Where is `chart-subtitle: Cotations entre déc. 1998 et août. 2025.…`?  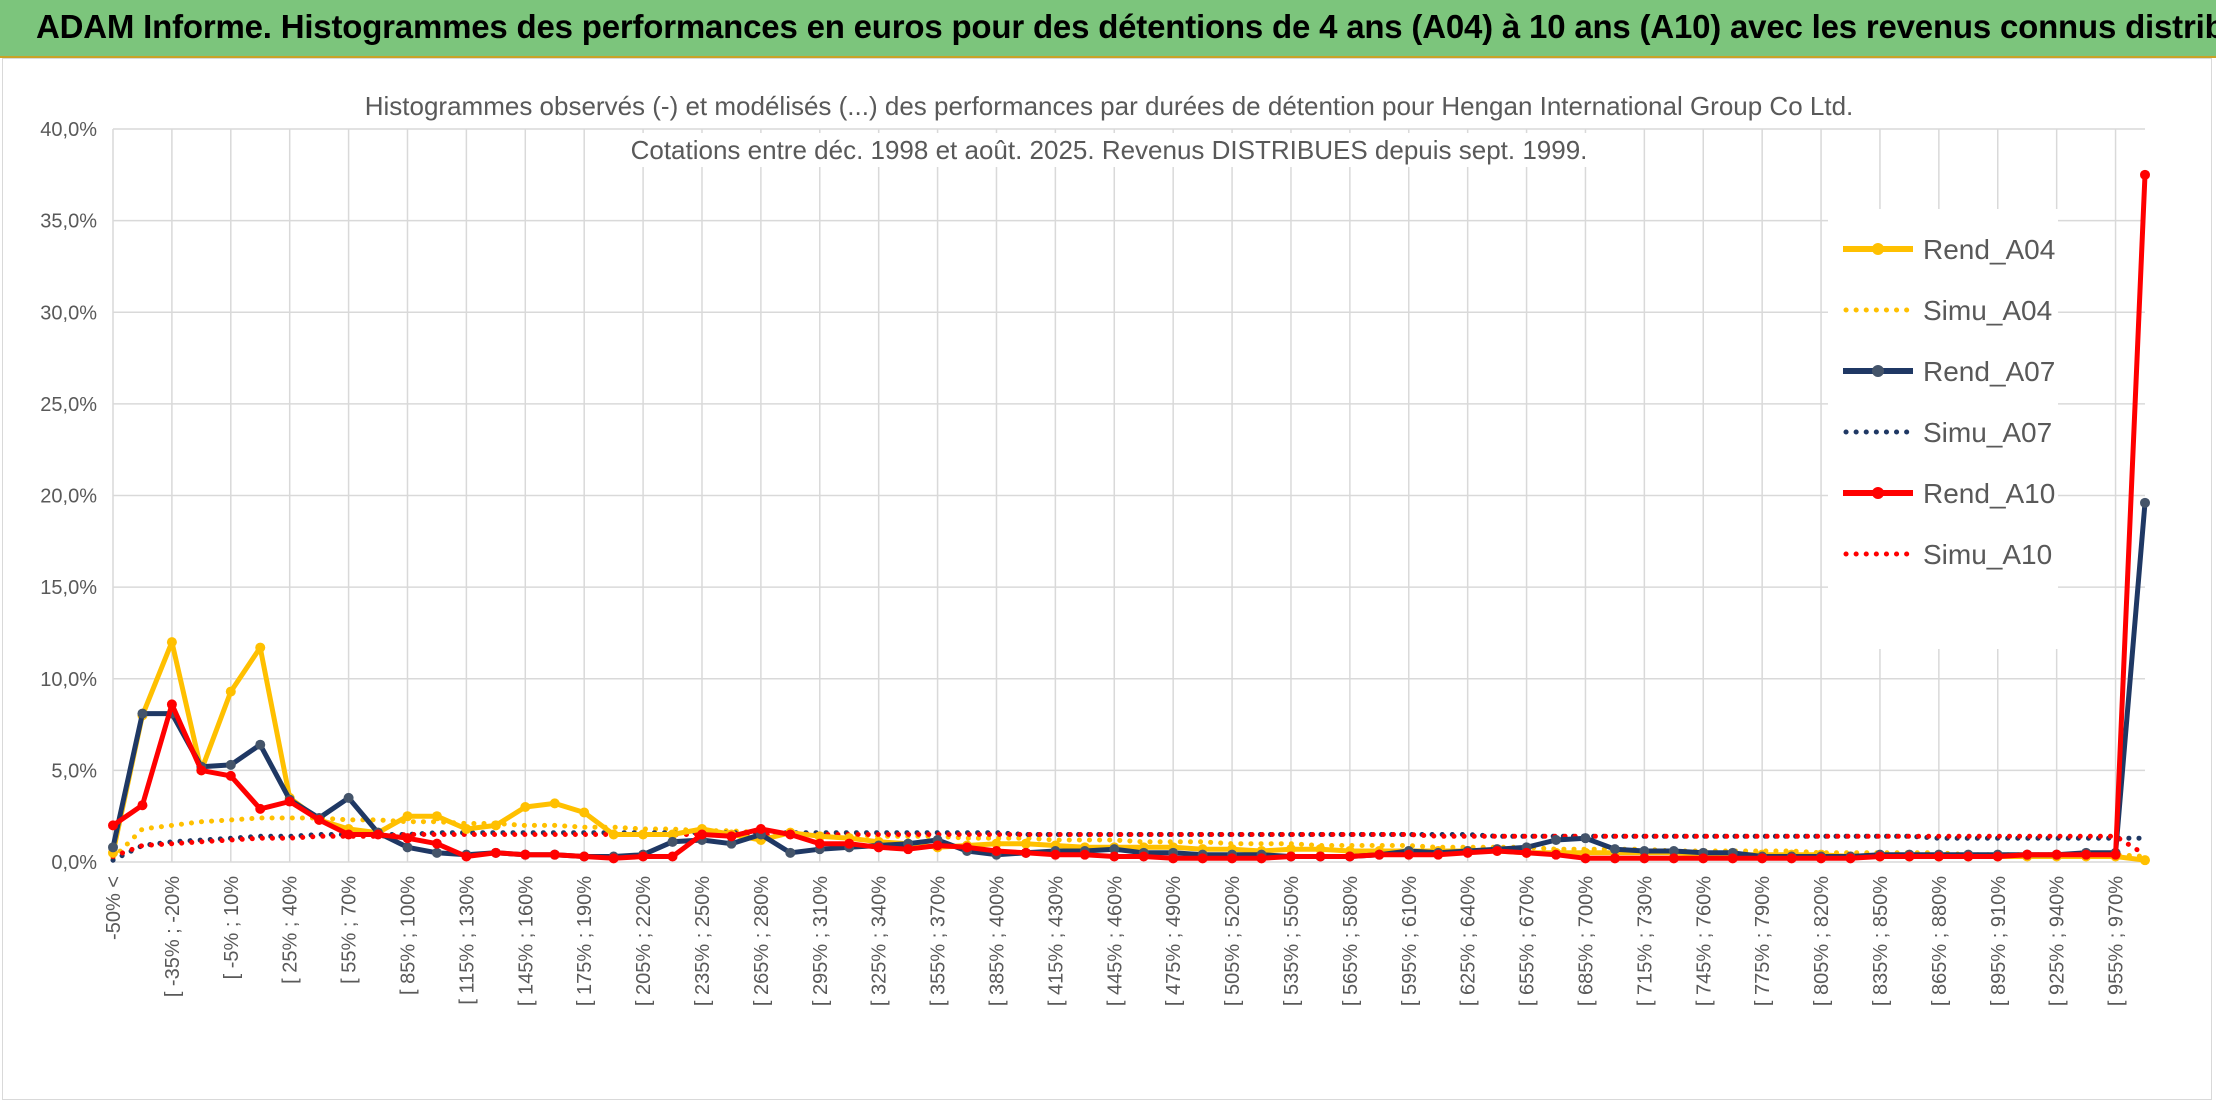
chart-subtitle: Cotations entre déc. 1998 et août. 2025.… is located at coordinates (1109, 150).